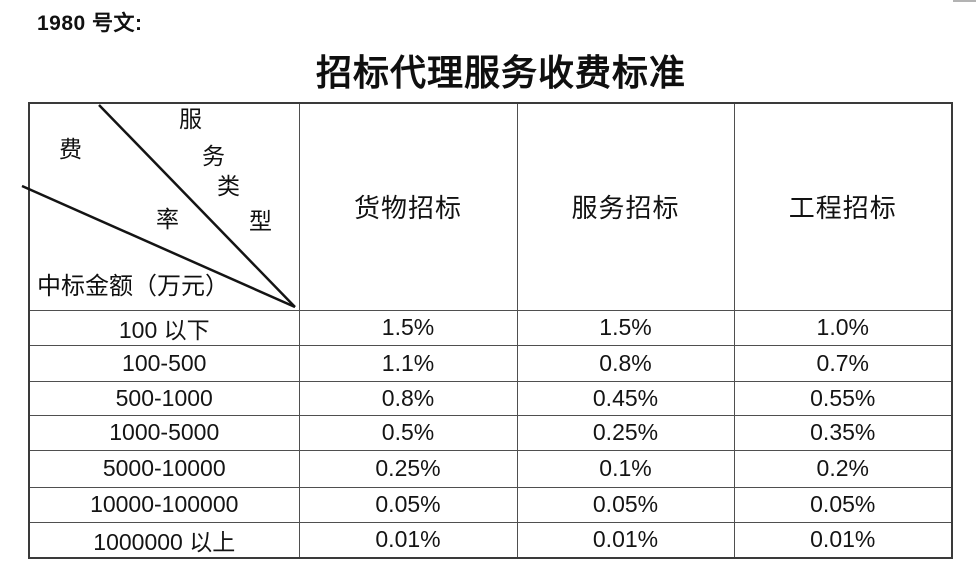 Image resolution: width=976 pixels, height=581 pixels. I want to click on table-row: 5000-10000 0.25% 0.1% 0.2%, so click(490, 468).